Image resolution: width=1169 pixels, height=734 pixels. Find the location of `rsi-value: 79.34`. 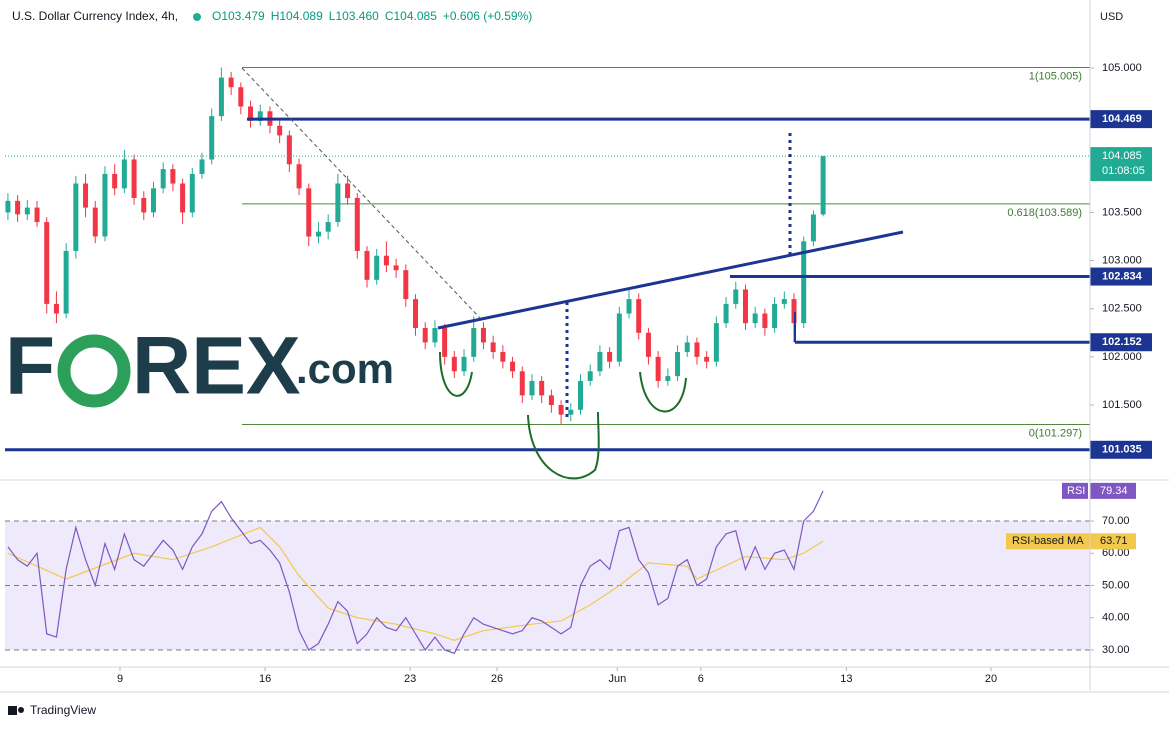

rsi-value: 79.34 is located at coordinates (1114, 491).